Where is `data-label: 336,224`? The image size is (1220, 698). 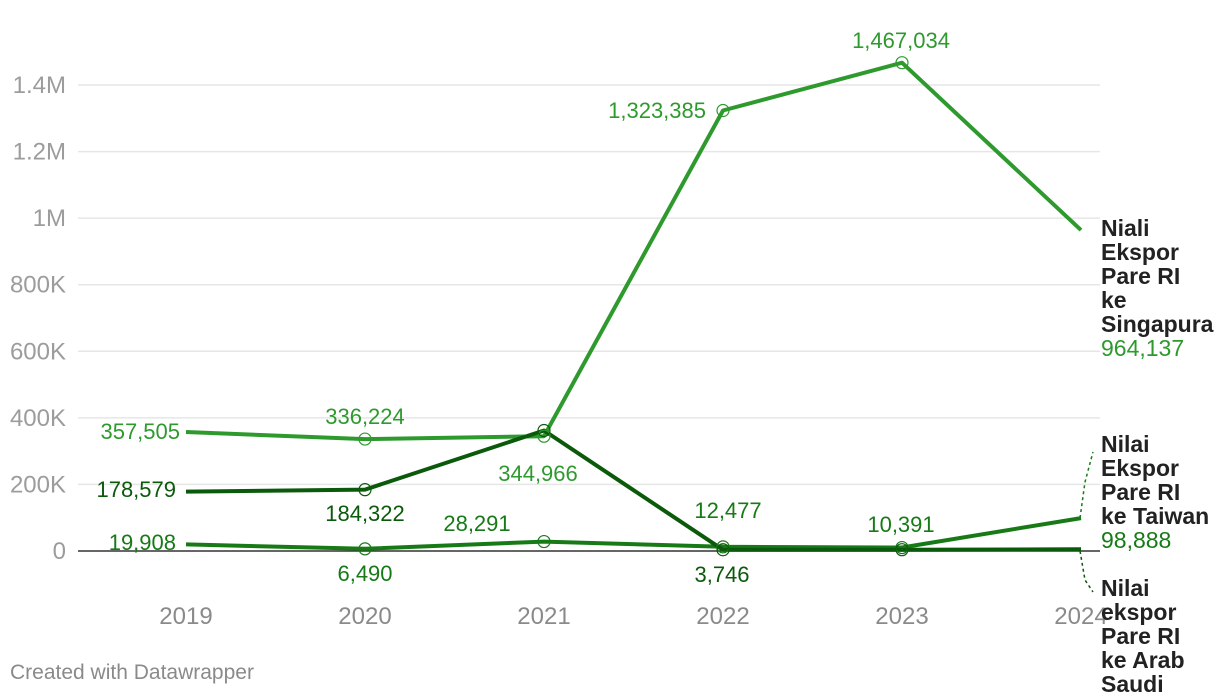 data-label: 336,224 is located at coordinates (365, 416).